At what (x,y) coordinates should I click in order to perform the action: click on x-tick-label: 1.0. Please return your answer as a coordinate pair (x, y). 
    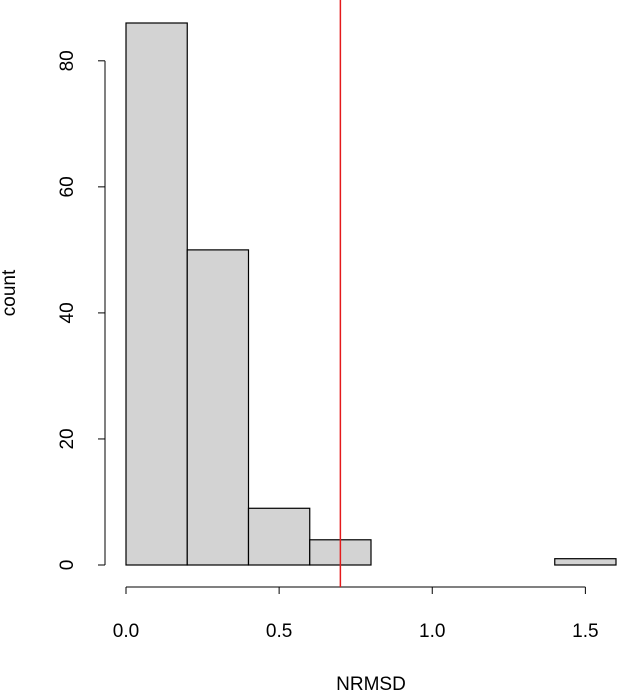
    Looking at the image, I should click on (432, 631).